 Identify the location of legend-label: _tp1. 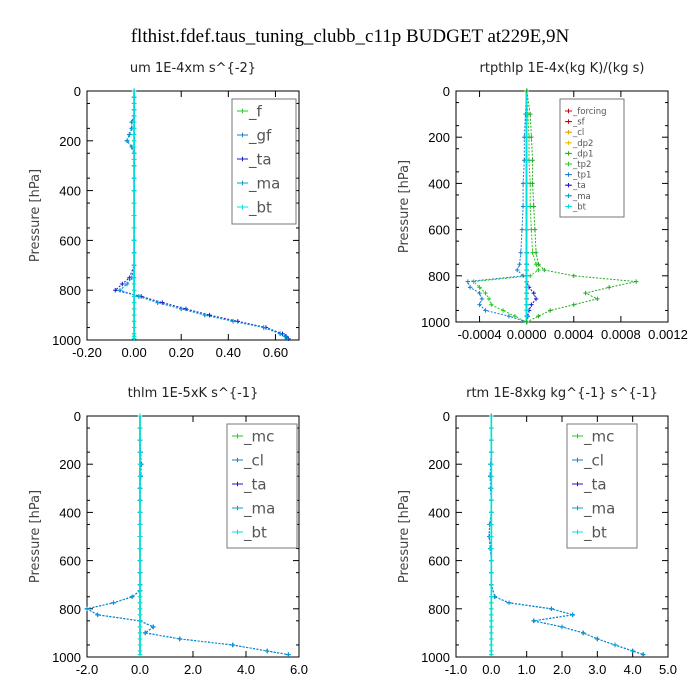
(581, 176).